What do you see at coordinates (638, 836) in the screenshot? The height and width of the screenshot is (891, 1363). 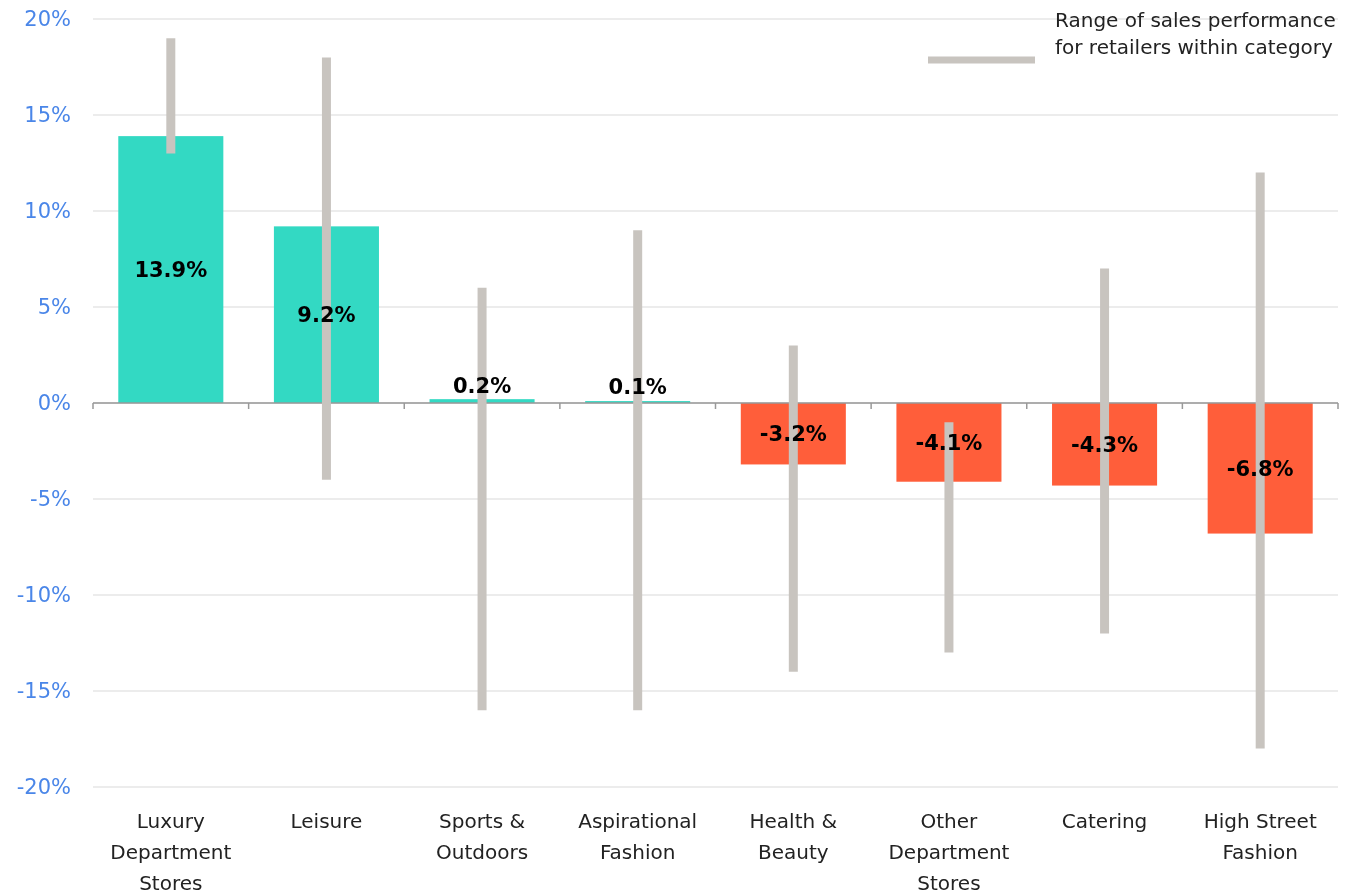 I see `x-tick-label: Aspirational Fashion` at bounding box center [638, 836].